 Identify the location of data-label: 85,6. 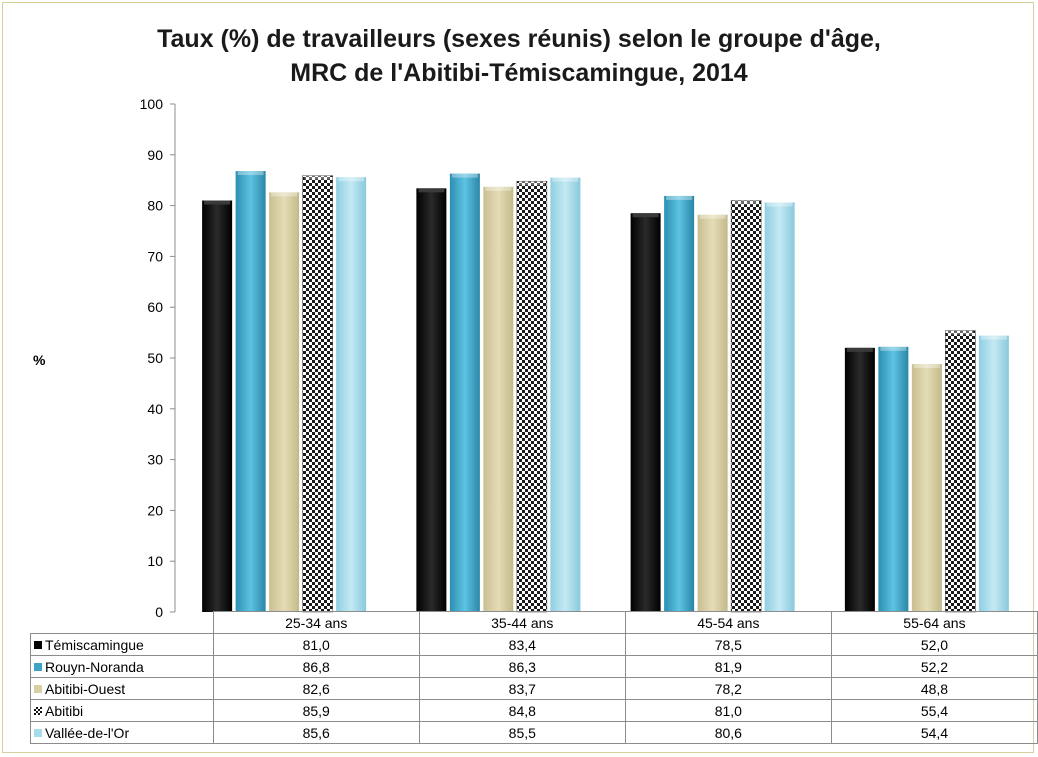
(316, 732).